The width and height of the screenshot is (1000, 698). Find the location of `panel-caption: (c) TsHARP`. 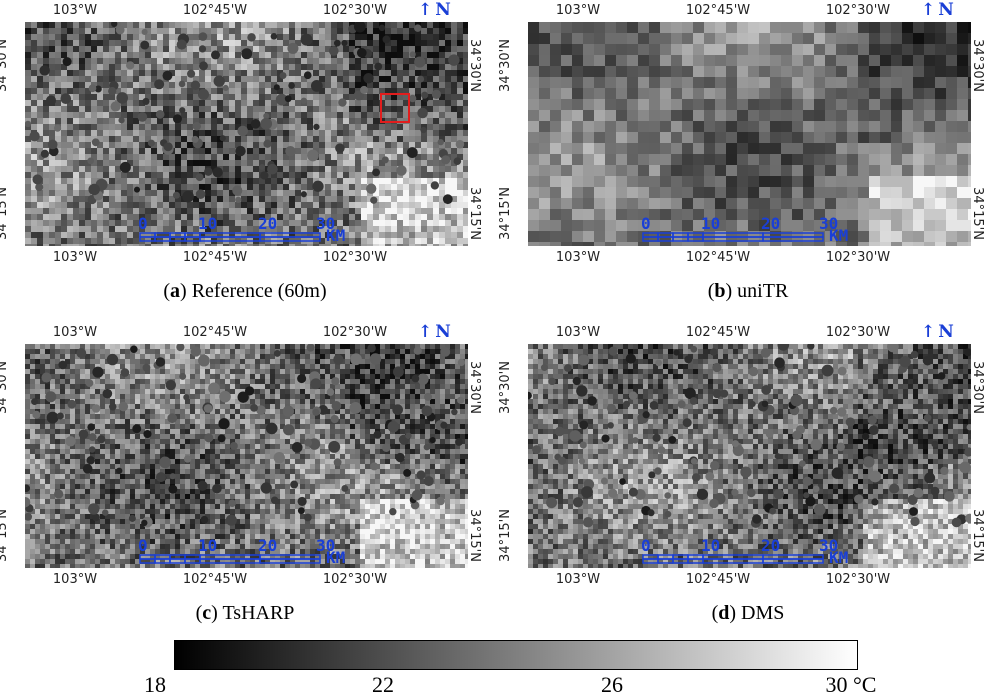

panel-caption: (c) TsHARP is located at coordinates (245, 613).